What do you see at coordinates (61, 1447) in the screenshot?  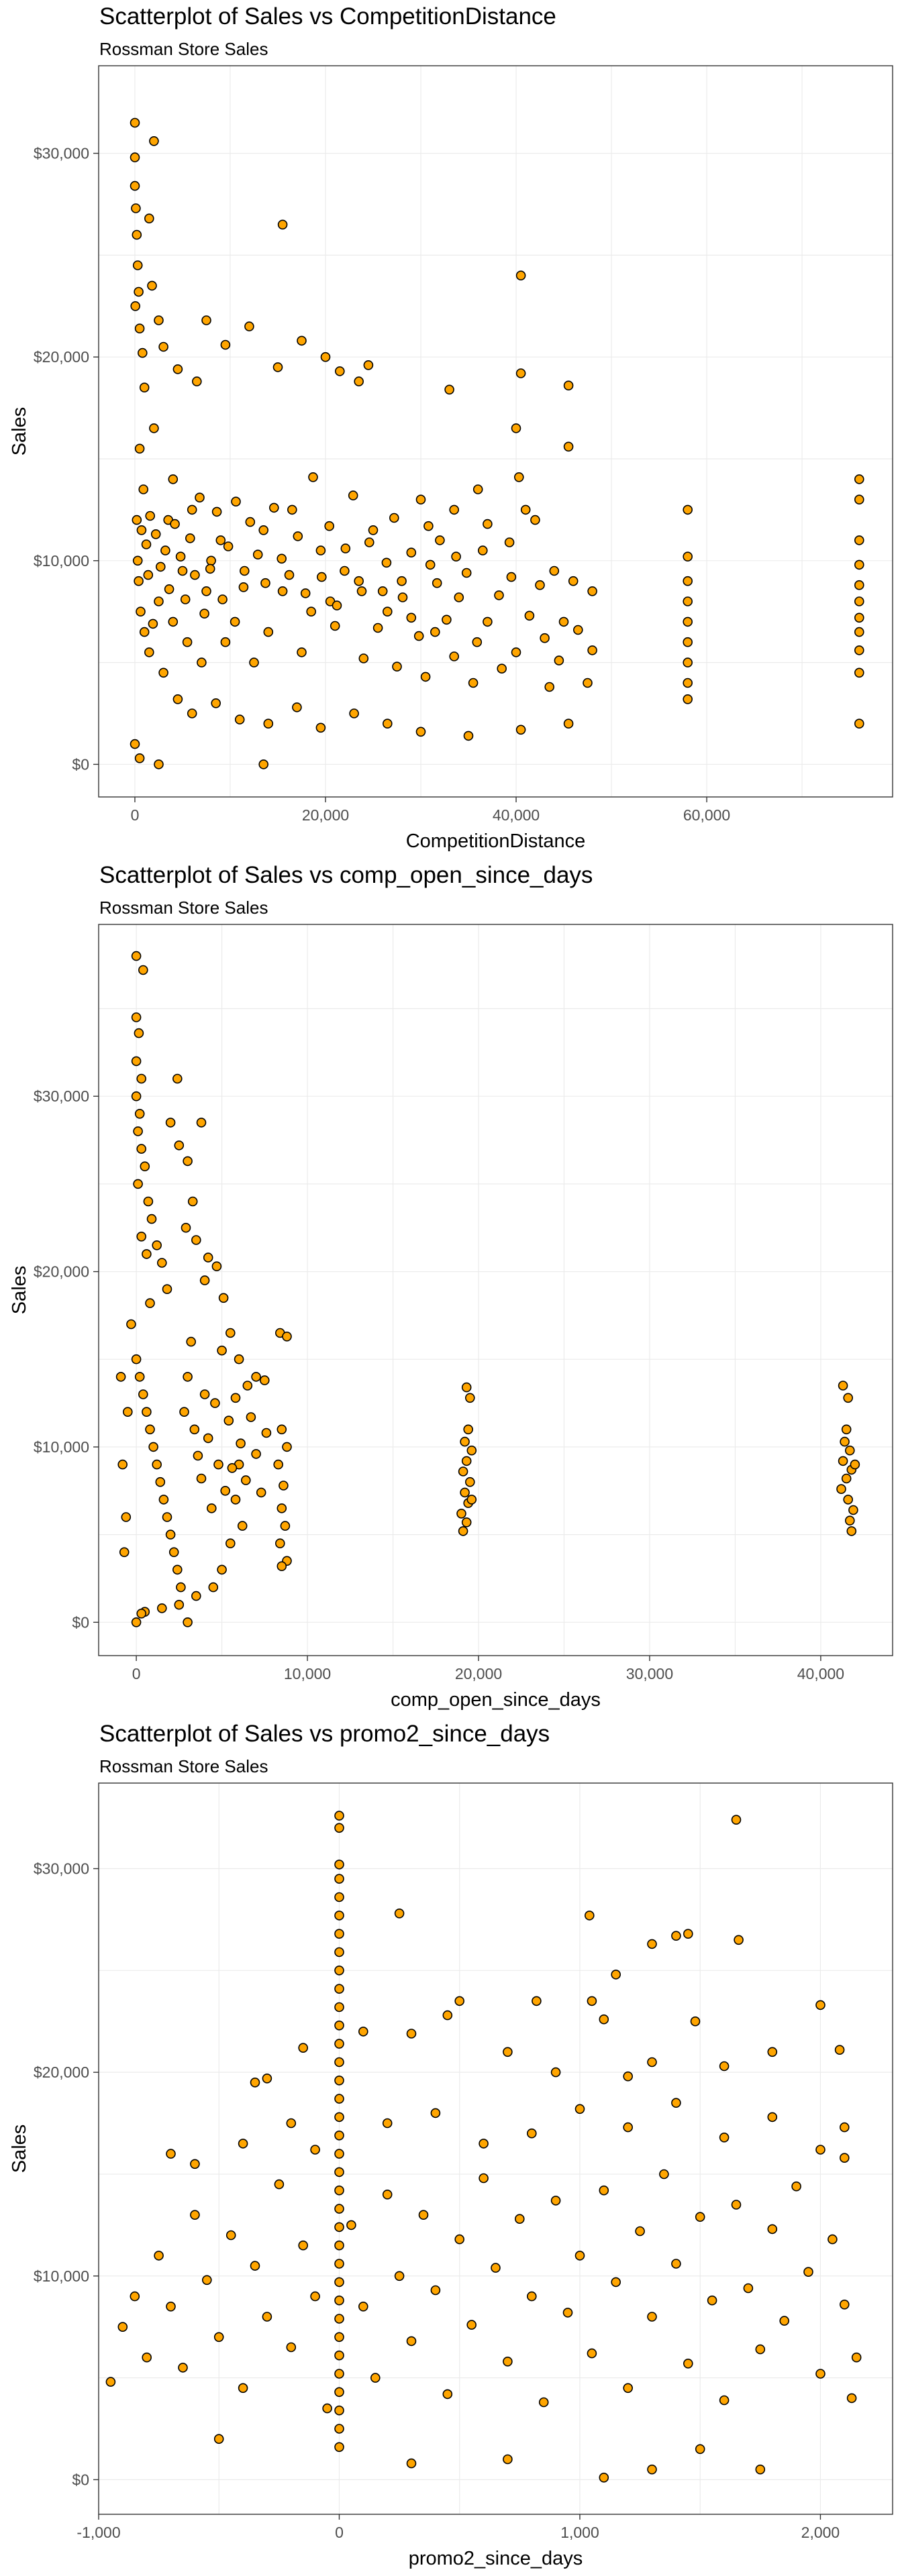 I see `y-tick-label: $10,000` at bounding box center [61, 1447].